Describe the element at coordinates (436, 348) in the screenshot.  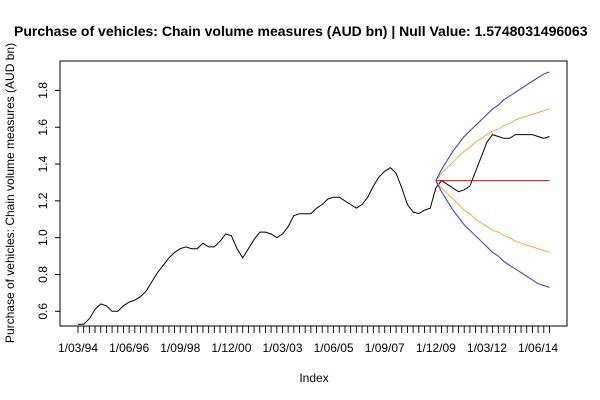
I see `x-tick-label: 1/12/09` at that location.